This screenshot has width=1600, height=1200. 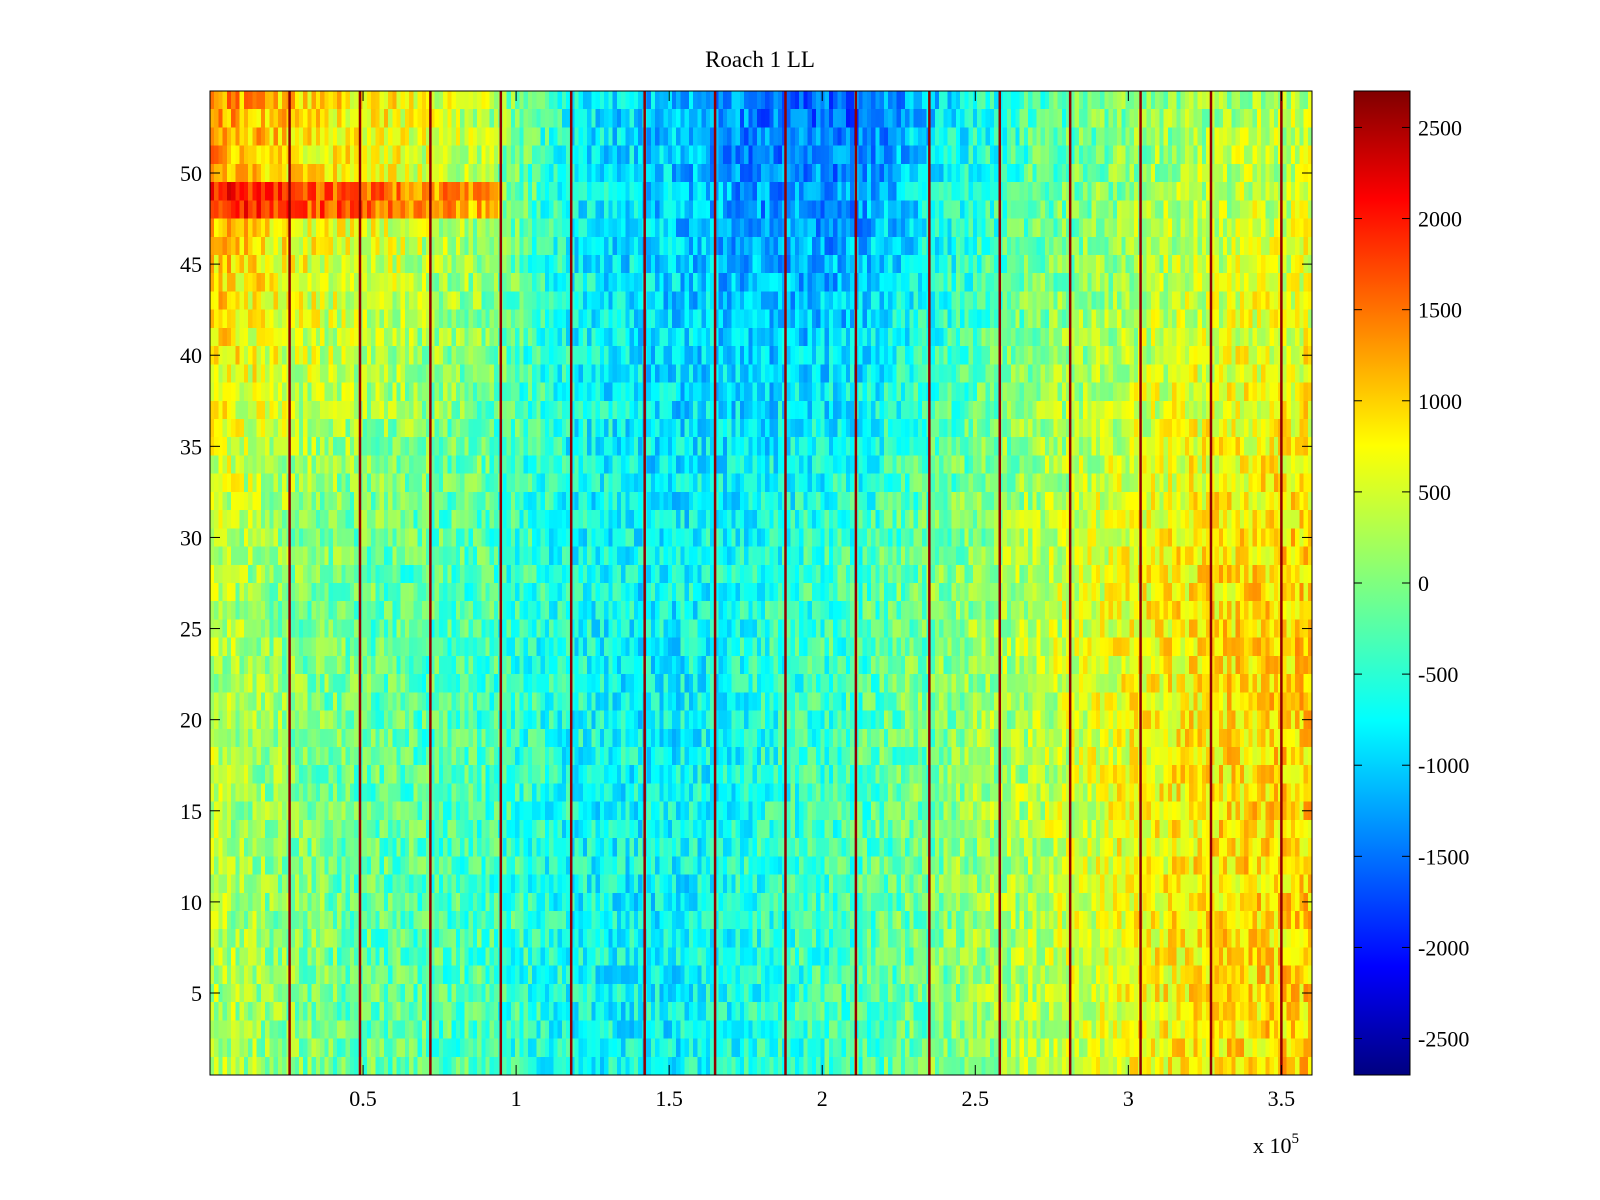 What do you see at coordinates (1296, 1139) in the screenshot?
I see `x-multiplier-exponent: 5` at bounding box center [1296, 1139].